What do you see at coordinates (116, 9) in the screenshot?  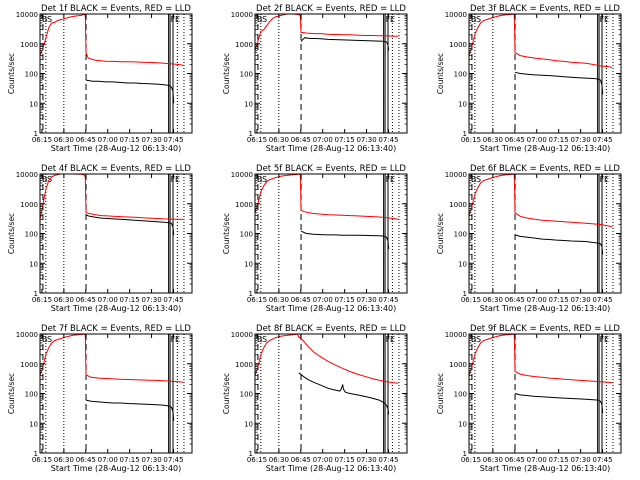 I see `panel-title: Det 1f BLACK = Events, RED = LLD` at bounding box center [116, 9].